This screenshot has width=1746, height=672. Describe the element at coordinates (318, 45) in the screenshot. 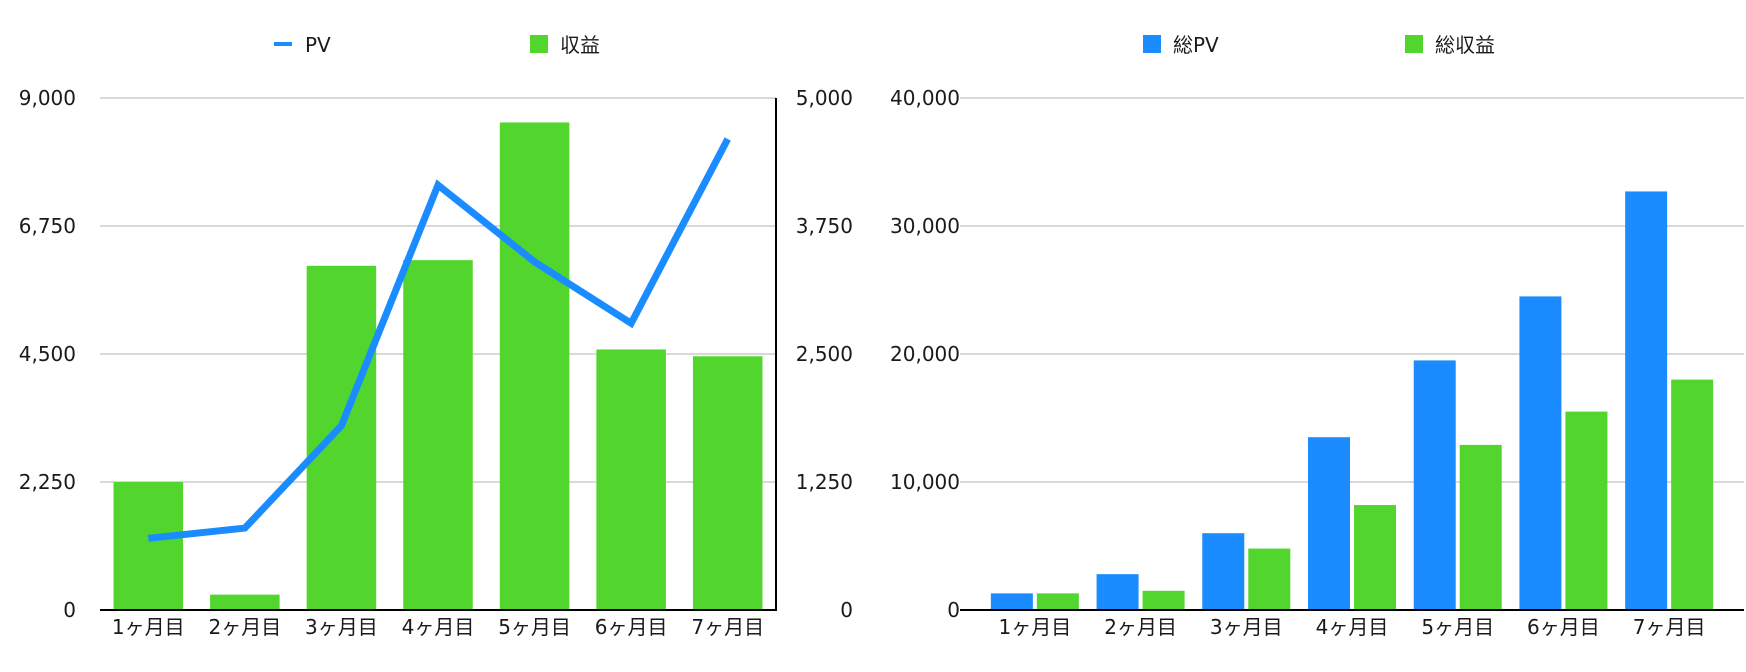

I see `legend-label-pv: PV` at that location.